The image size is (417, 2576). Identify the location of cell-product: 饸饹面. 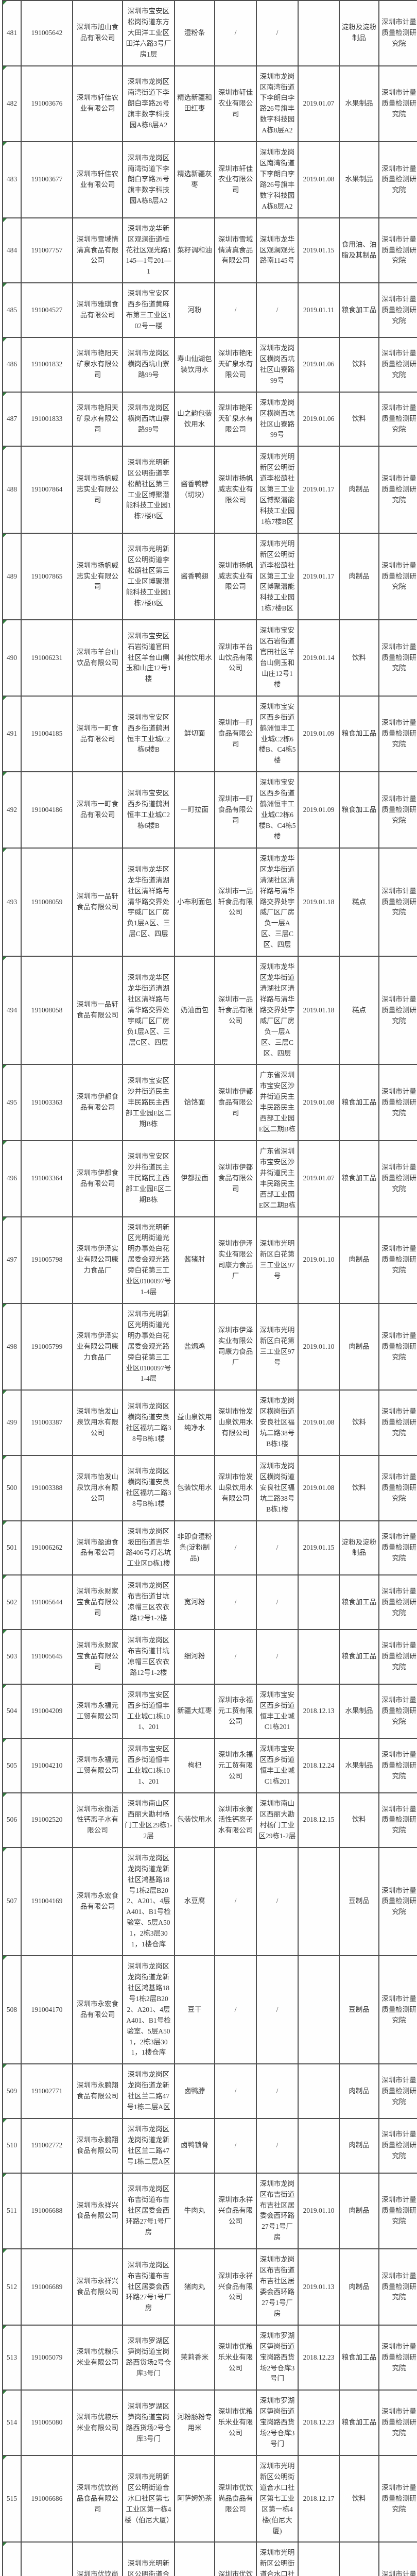
(194, 1102).